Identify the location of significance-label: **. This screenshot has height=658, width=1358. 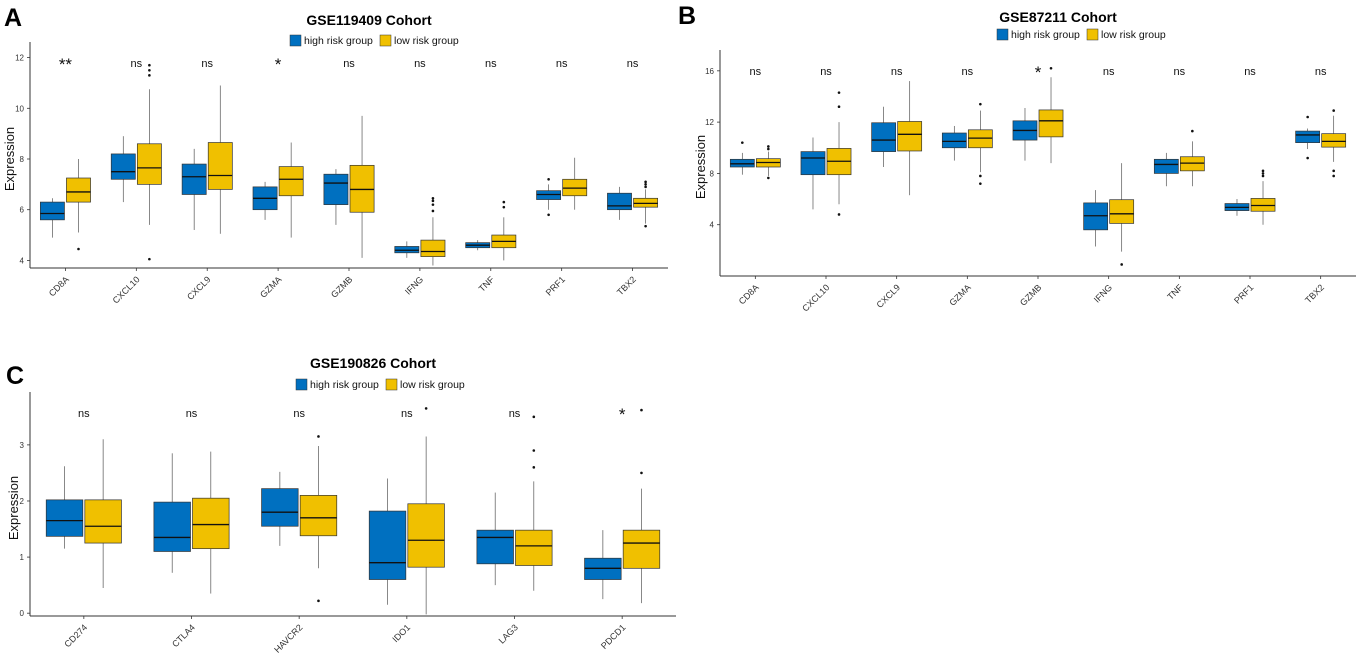
(66, 64).